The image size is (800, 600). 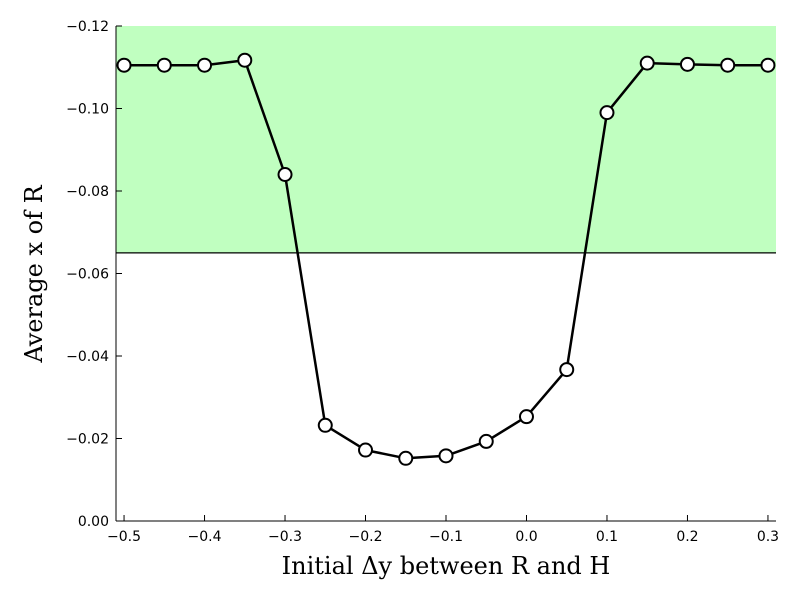 What do you see at coordinates (124, 537) in the screenshot?
I see `x-tick-label: −0.5` at bounding box center [124, 537].